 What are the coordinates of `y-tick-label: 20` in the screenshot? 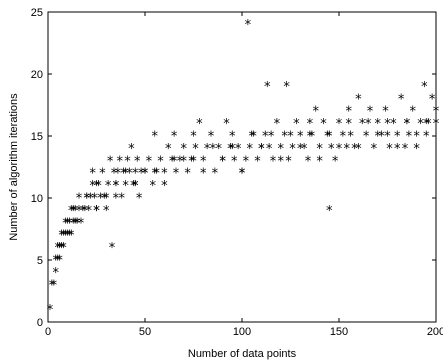 It's located at (37, 75).